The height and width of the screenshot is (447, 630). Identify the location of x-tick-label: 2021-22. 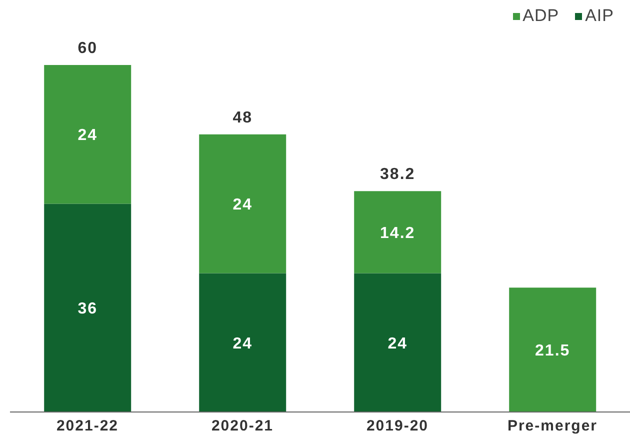
(87, 426).